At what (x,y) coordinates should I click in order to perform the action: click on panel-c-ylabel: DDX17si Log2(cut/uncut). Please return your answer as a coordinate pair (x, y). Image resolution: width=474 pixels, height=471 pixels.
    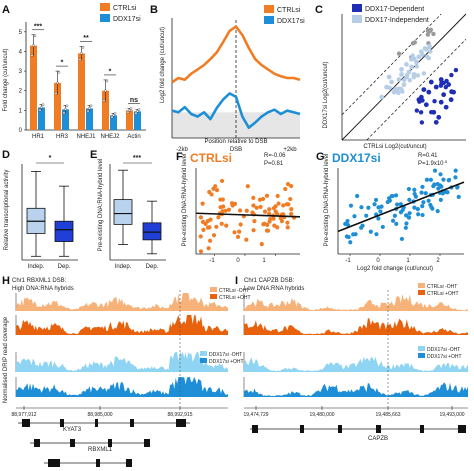
    Looking at the image, I should click on (326, 94).